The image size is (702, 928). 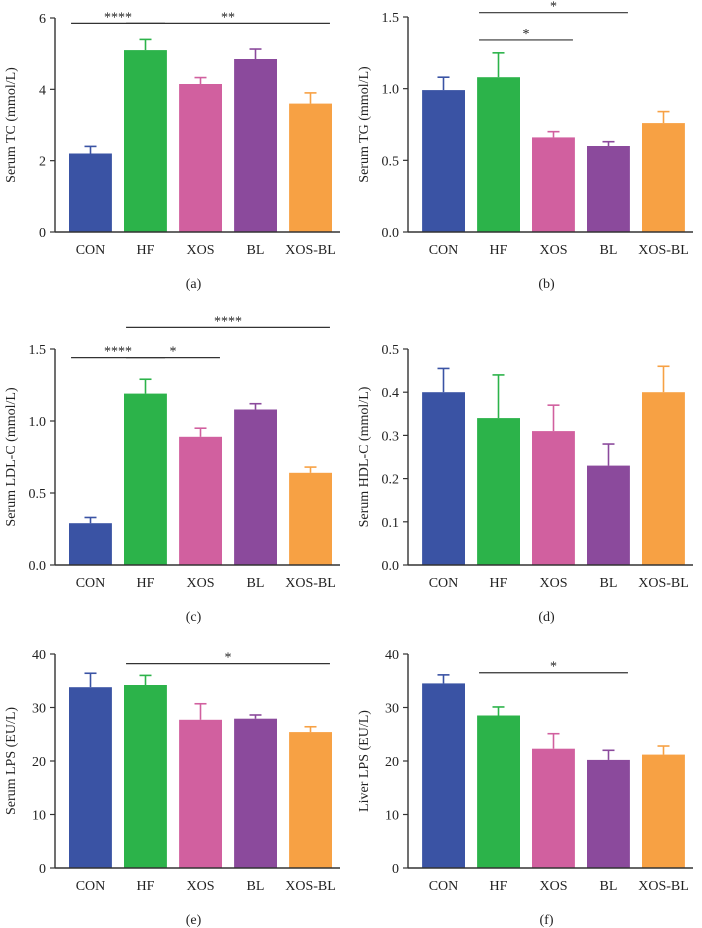 What do you see at coordinates (547, 920) in the screenshot?
I see `panel-label: (f)` at bounding box center [547, 920].